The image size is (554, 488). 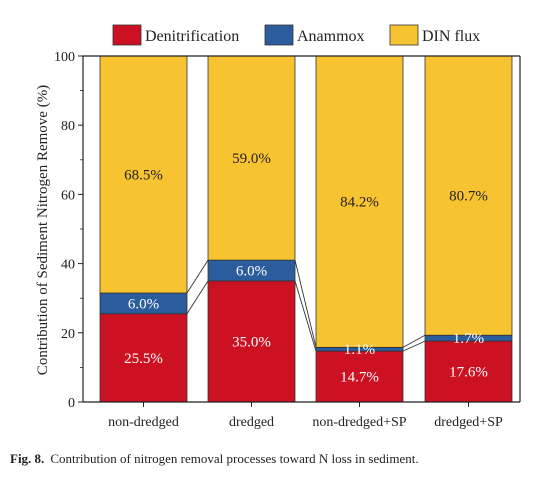 What do you see at coordinates (451, 36) in the screenshot?
I see `legend-label-din-flux: DIN flux` at bounding box center [451, 36].